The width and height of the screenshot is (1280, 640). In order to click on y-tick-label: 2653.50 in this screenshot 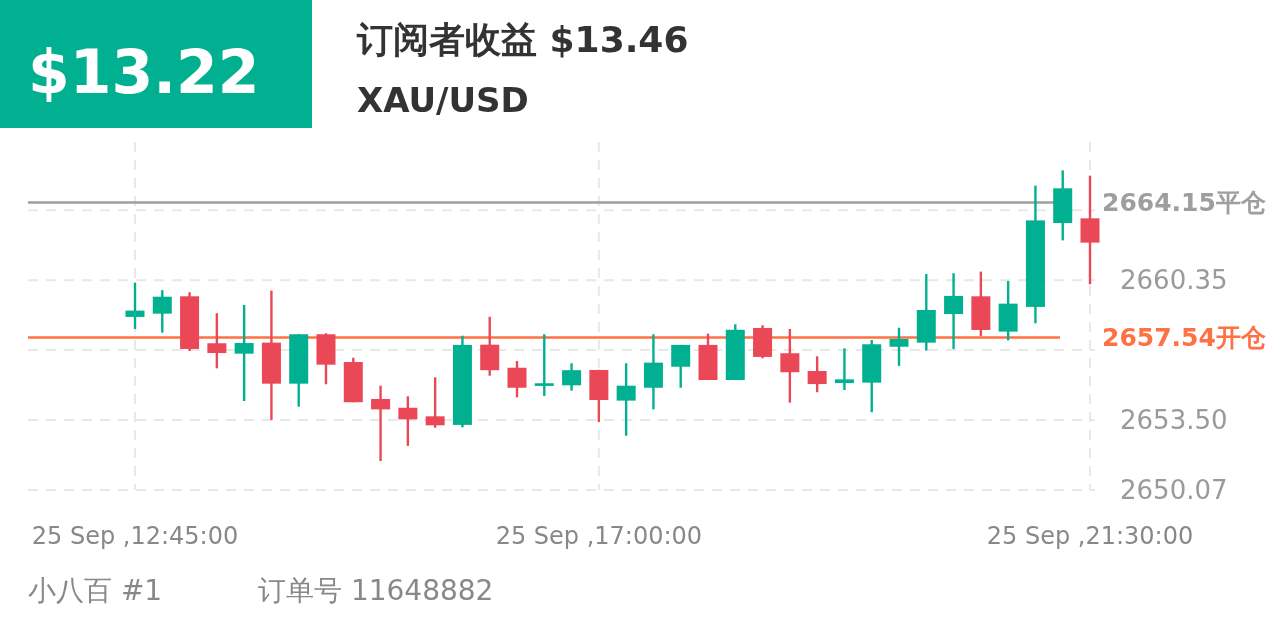, I will do `click(1174, 419)`.